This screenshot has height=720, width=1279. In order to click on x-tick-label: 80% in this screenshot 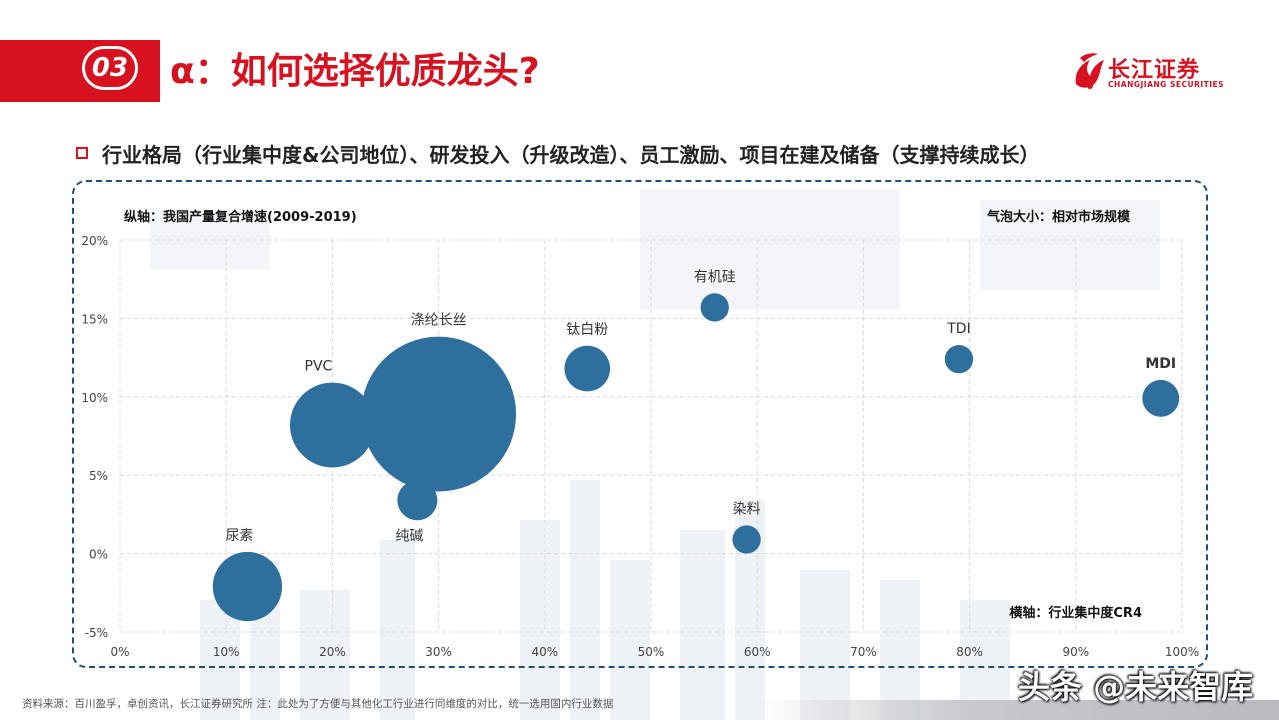, I will do `click(969, 652)`.